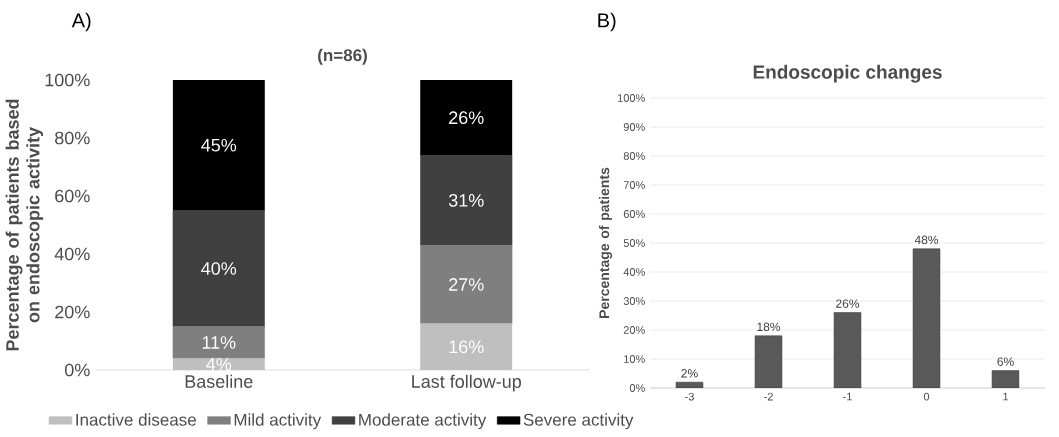 Image resolution: width=1059 pixels, height=437 pixels. I want to click on text: A), so click(81, 22).